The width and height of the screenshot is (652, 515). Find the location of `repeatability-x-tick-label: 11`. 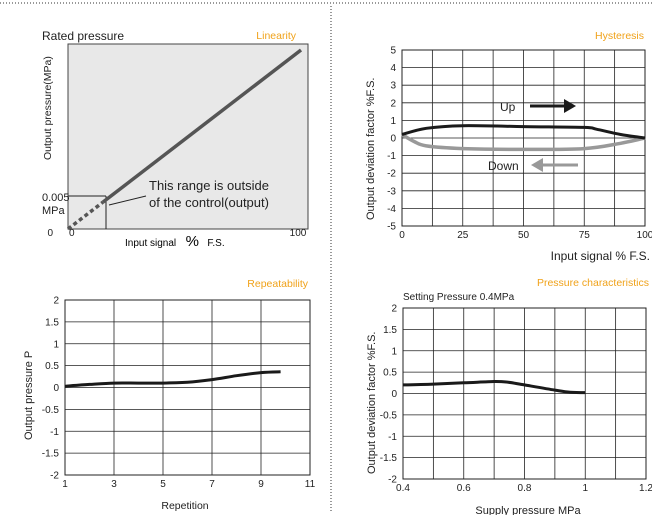

repeatability-x-tick-label: 11 is located at coordinates (310, 484).